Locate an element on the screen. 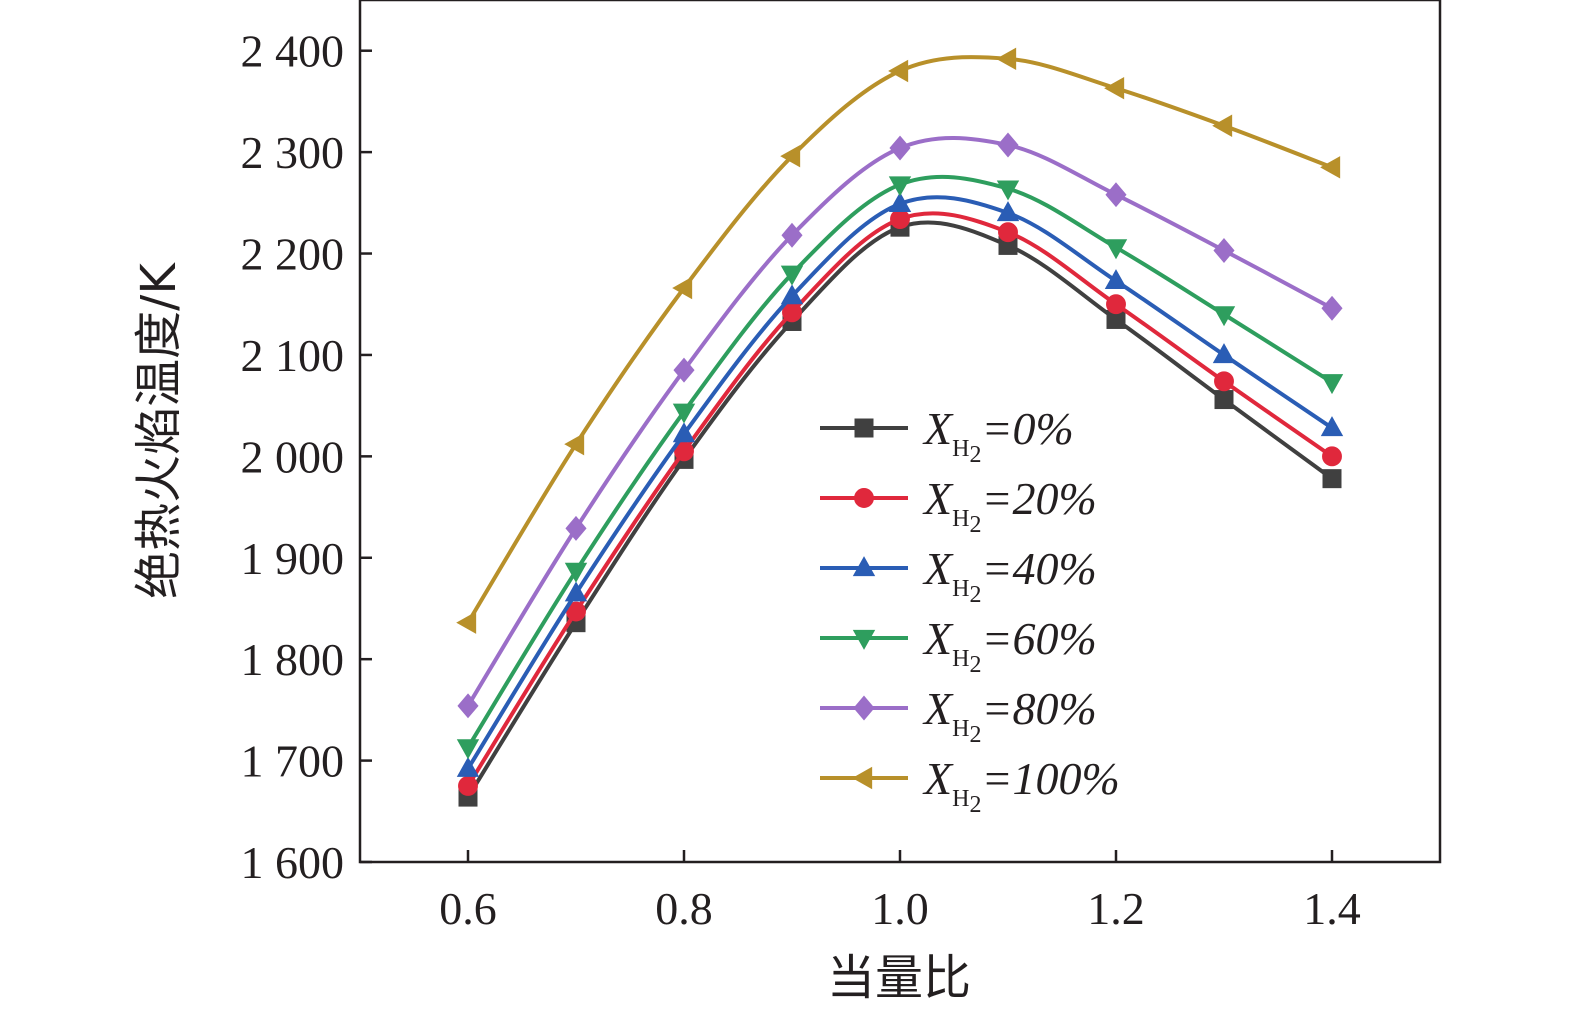 The image size is (1575, 1014). legend-entry: XH2=60% is located at coordinates (958, 645).